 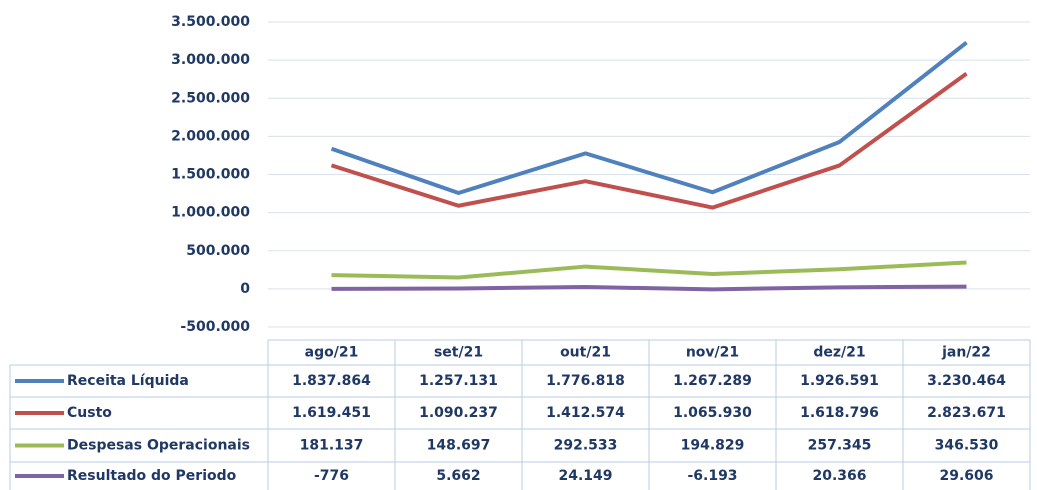 I want to click on table-value: -6.193, so click(x=712, y=476).